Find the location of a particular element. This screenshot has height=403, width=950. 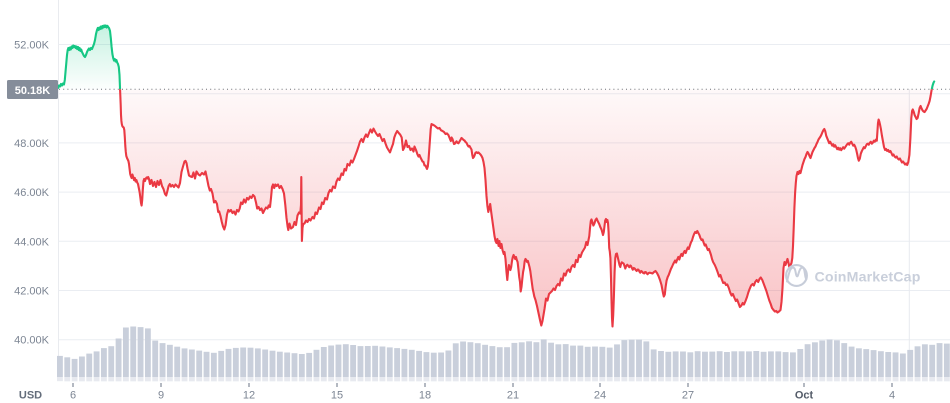

svg-text: 40.00K is located at coordinates (32, 341).